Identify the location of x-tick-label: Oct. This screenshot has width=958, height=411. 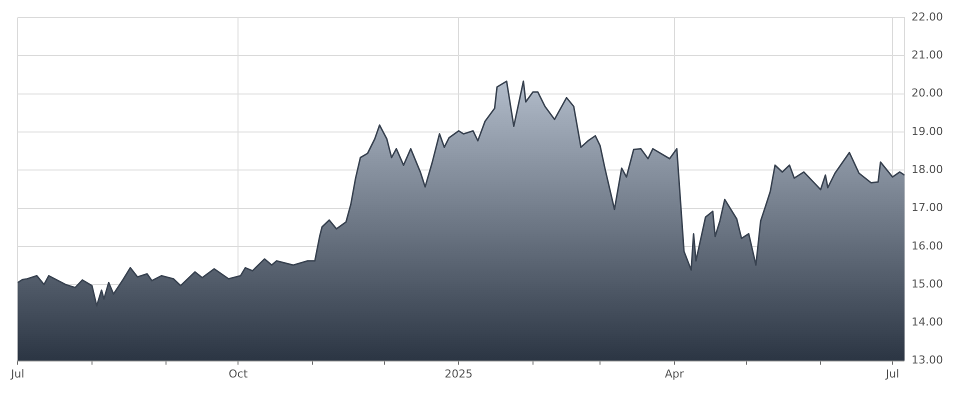
(238, 373).